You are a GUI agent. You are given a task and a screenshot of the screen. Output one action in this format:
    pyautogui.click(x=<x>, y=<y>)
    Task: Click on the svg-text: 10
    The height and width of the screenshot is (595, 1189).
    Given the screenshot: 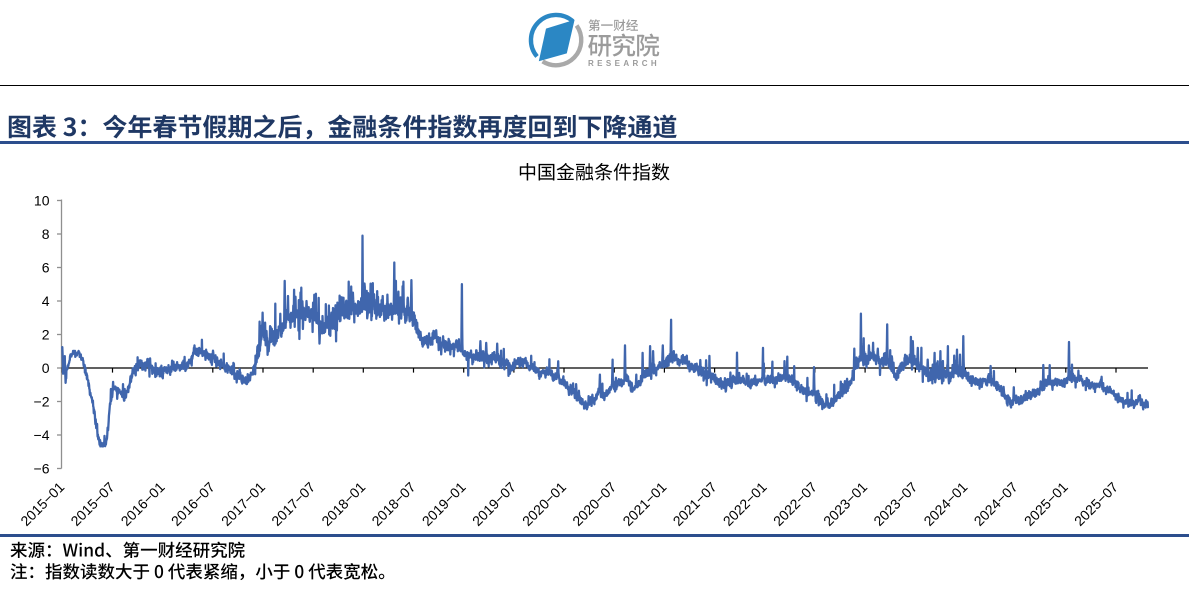 What is the action you would take?
    pyautogui.click(x=42, y=200)
    